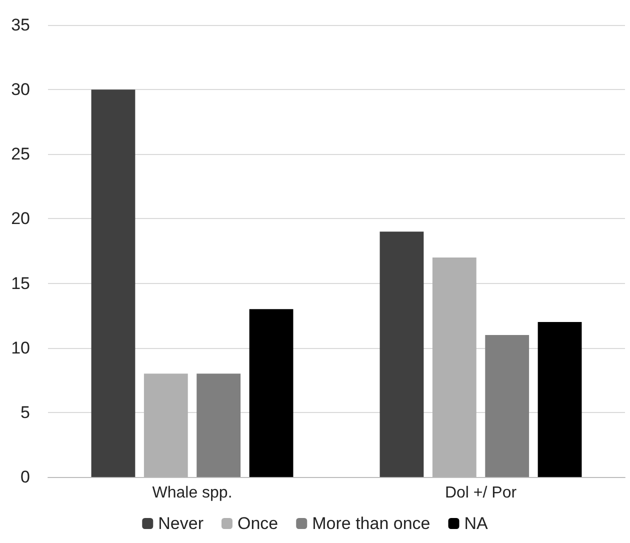  I want to click on y-tick-label: 0, so click(25, 477).